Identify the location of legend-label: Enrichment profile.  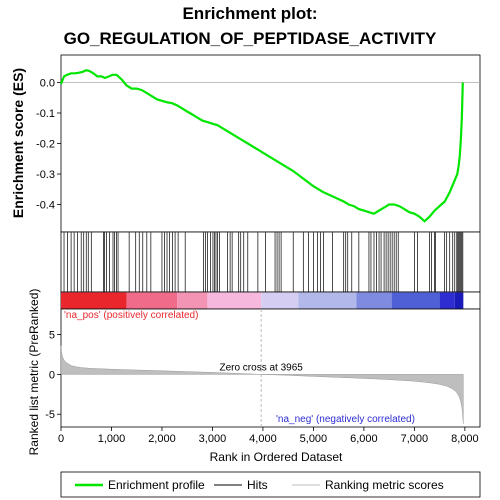
(156, 485).